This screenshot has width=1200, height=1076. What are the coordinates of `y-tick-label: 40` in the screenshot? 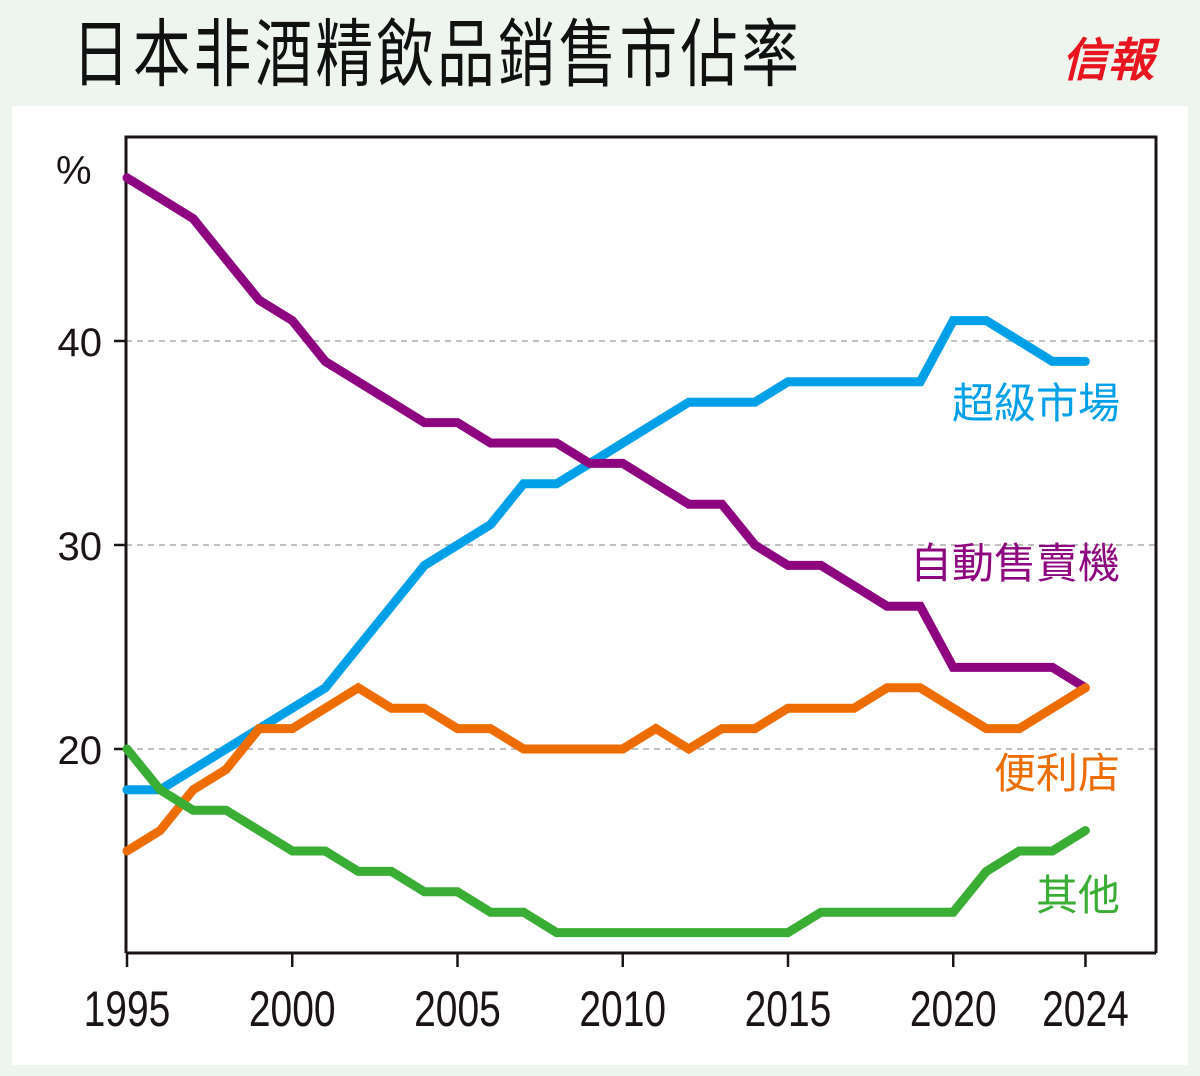 It's located at (80, 343).